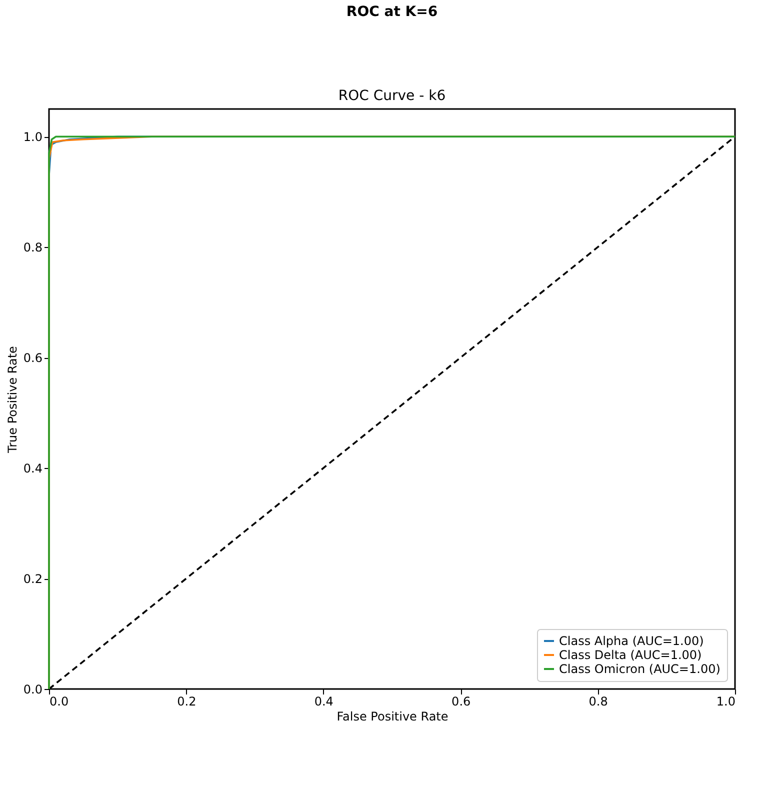 The image size is (782, 787). Describe the element at coordinates (59, 701) in the screenshot. I see `x-tick-label: 0.0` at that location.